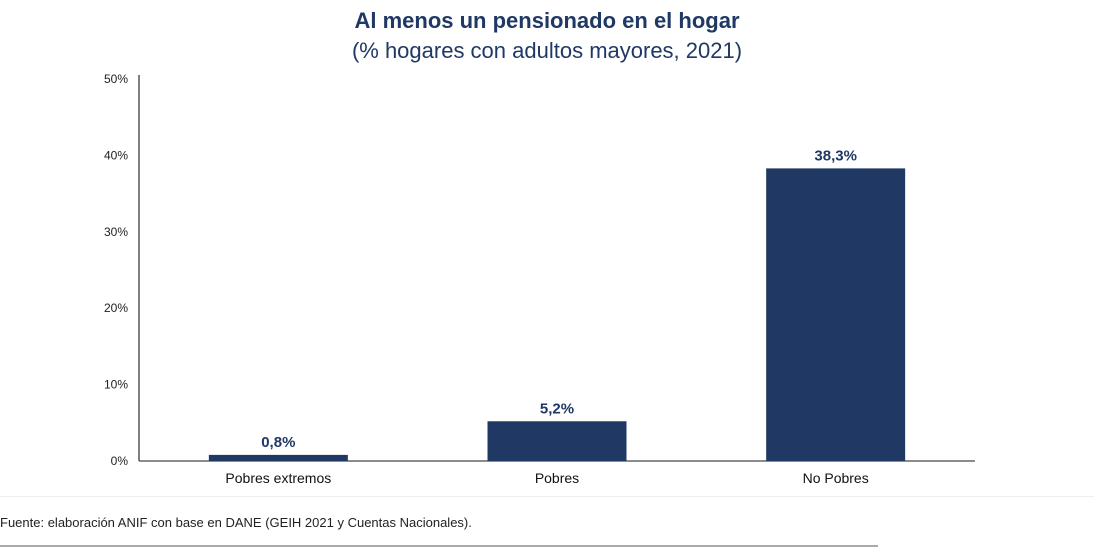 Image resolution: width=1094 pixels, height=548 pixels. I want to click on chart-subtitle: (% hogares con adultos mayores, 2021), so click(547, 50).